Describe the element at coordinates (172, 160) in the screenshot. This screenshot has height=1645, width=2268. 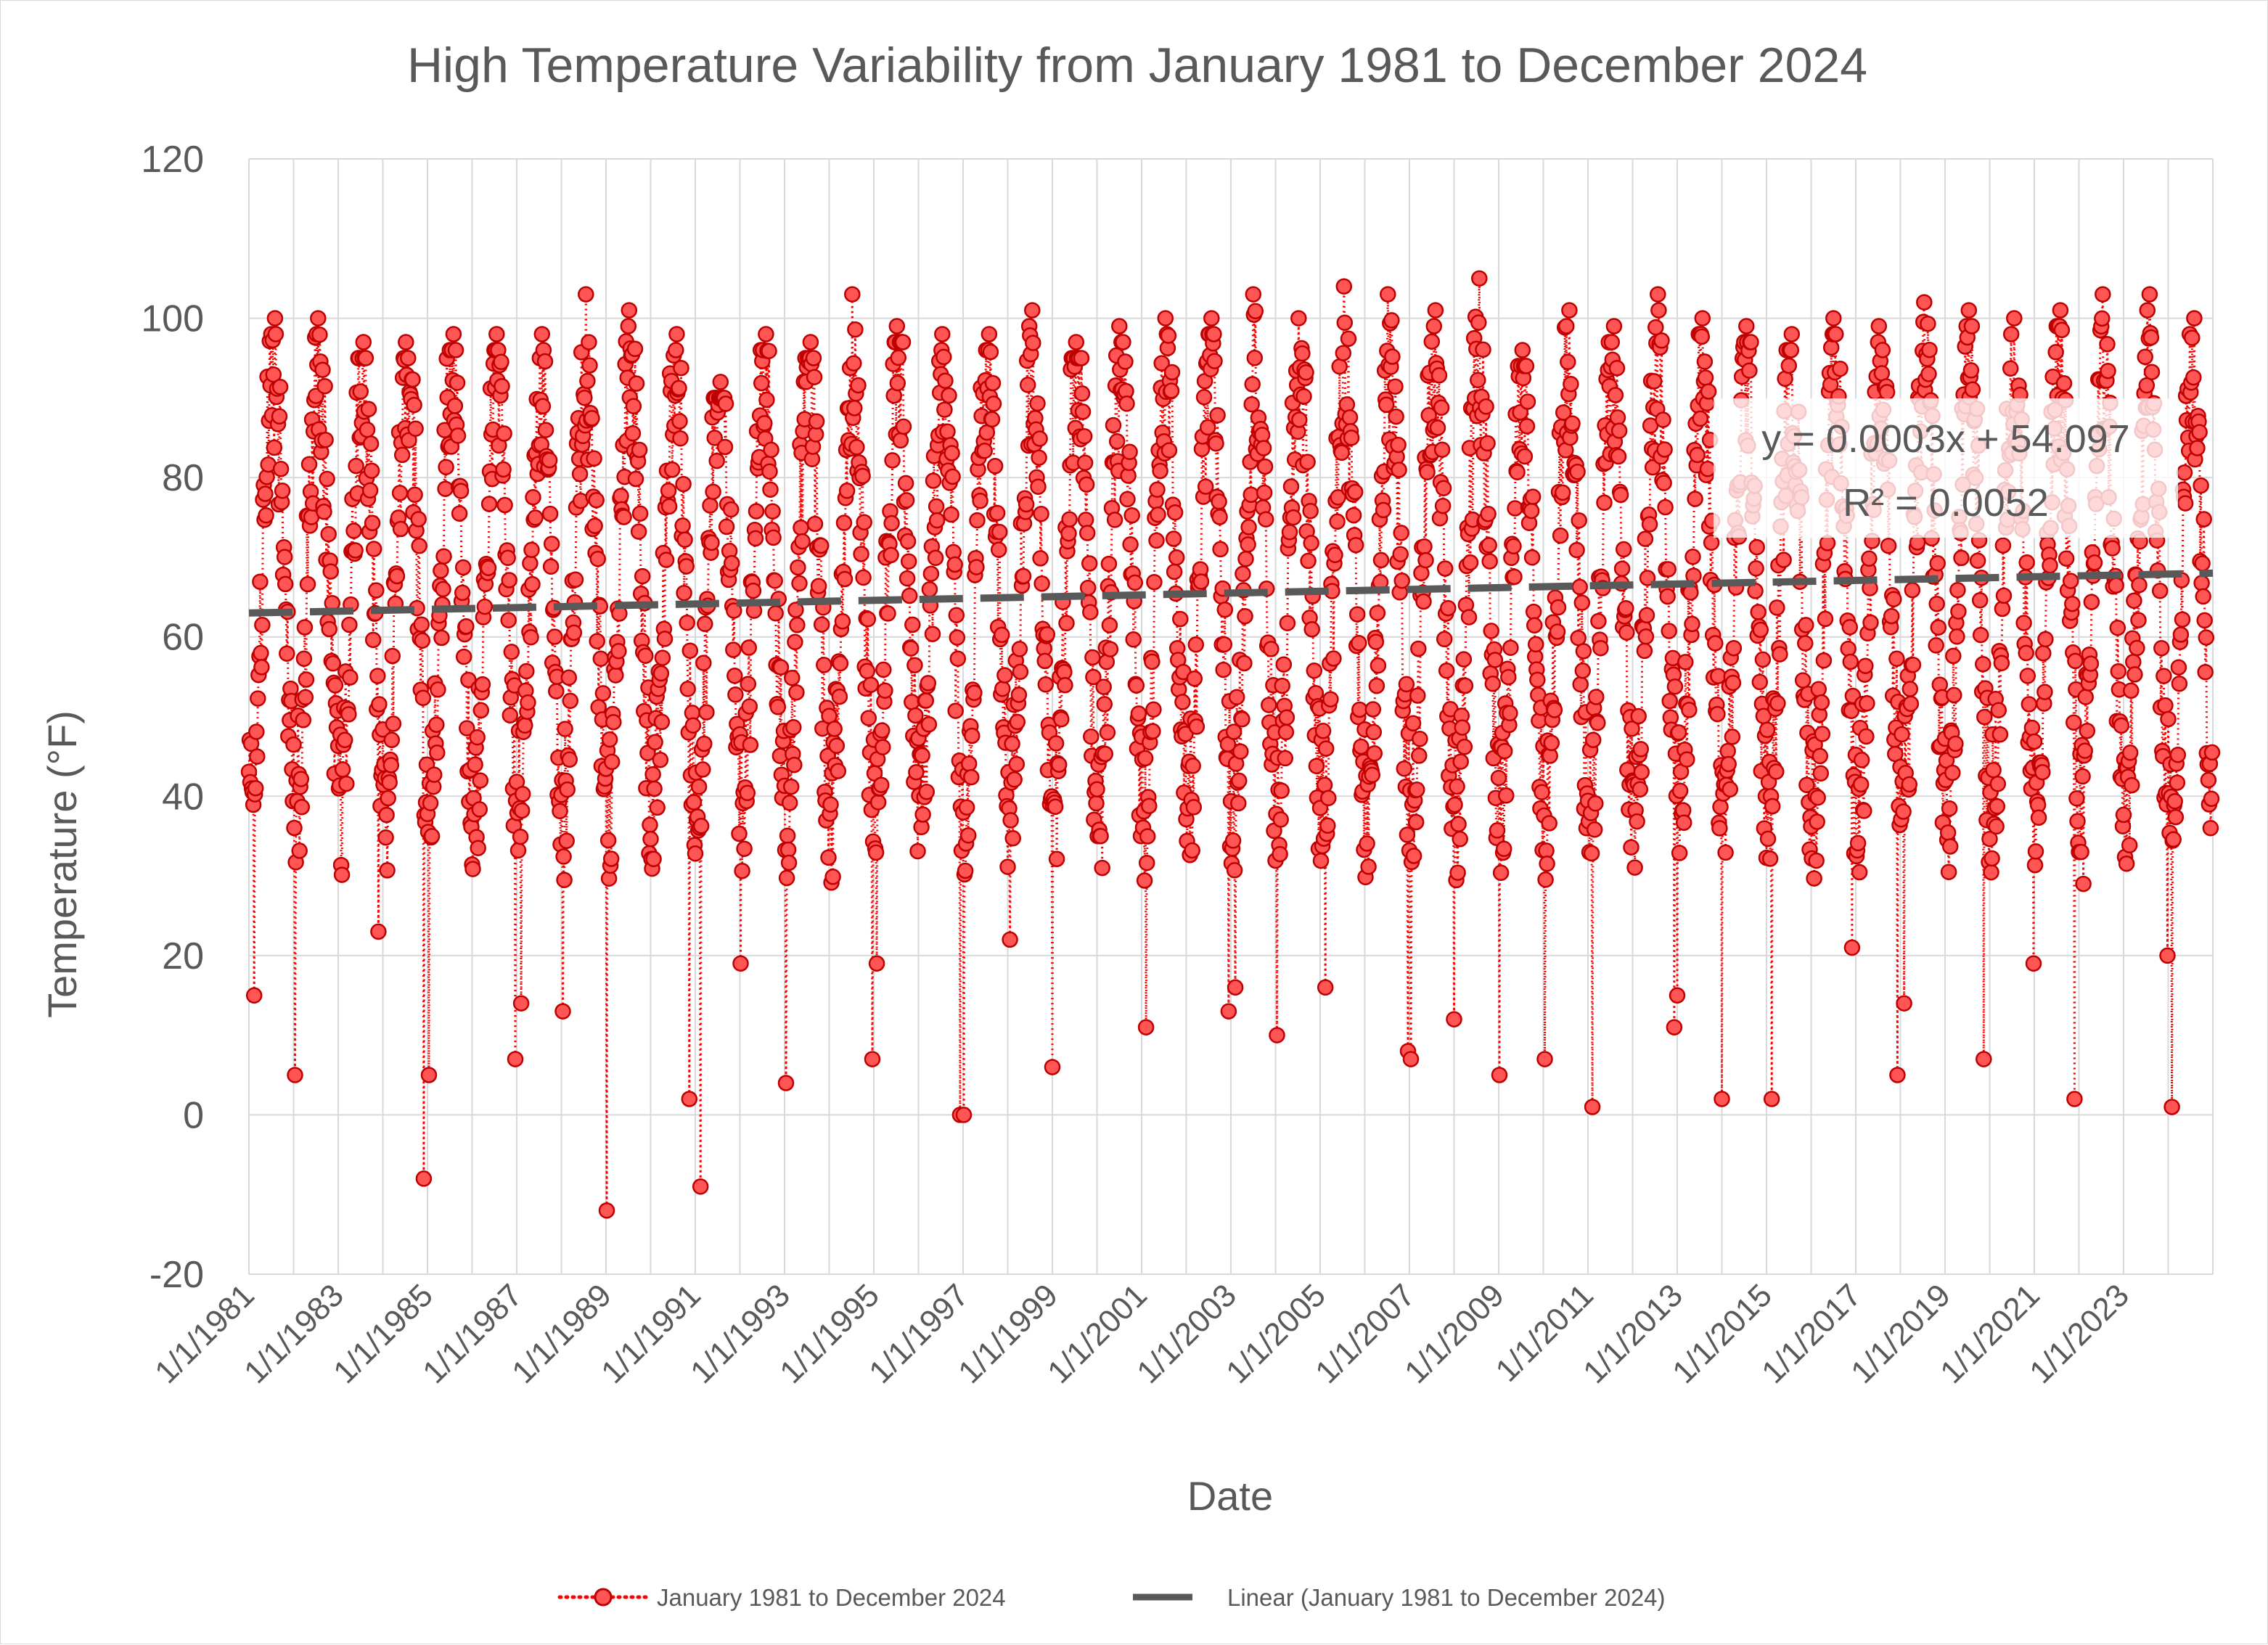
I see `y-tick-label: 120` at that location.